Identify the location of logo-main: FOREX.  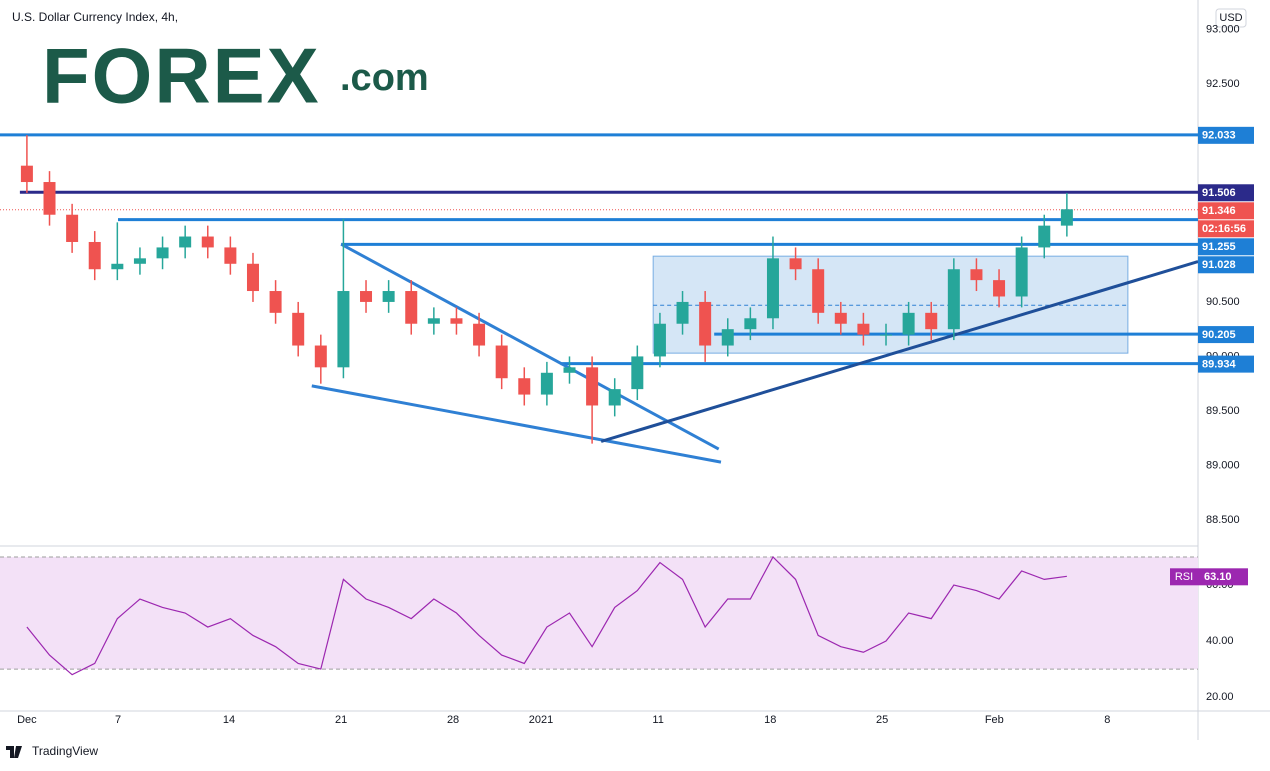
(181, 76).